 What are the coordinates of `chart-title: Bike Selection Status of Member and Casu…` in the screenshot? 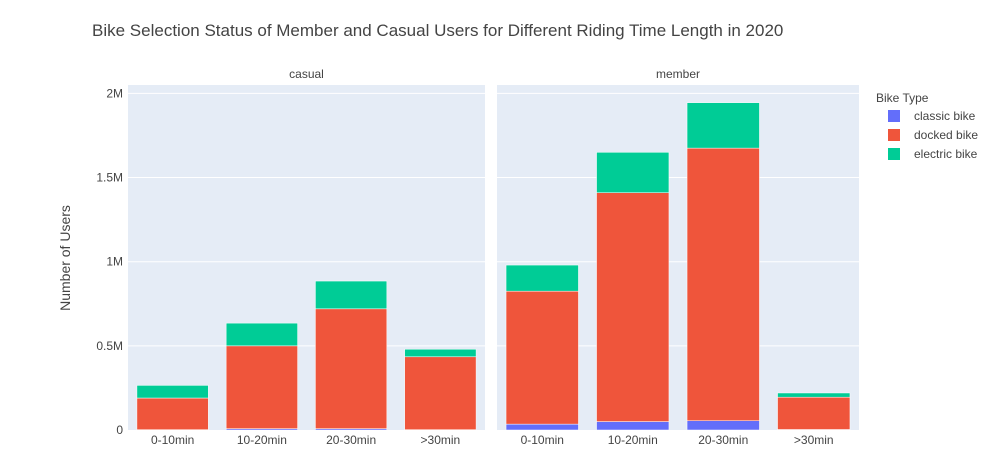 It's located at (437, 30).